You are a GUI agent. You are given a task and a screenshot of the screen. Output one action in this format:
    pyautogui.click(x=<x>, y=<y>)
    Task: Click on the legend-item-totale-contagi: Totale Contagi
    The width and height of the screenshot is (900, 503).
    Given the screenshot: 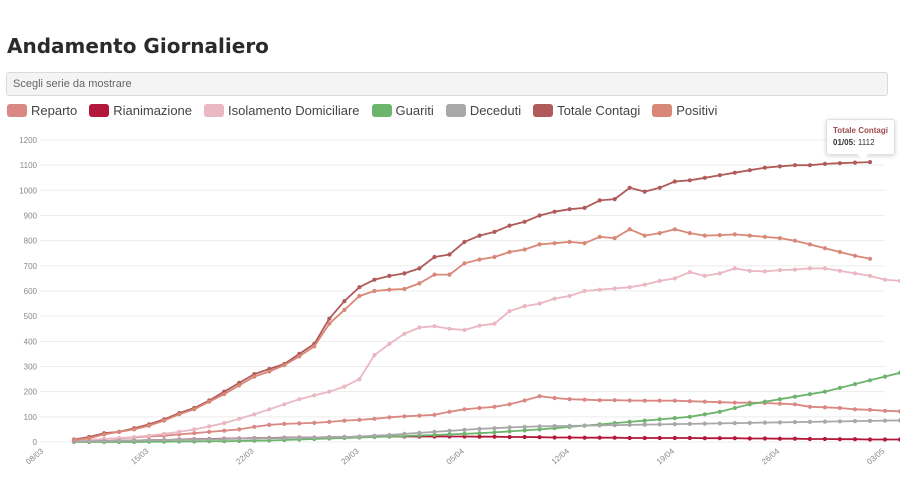 What is the action you would take?
    pyautogui.click(x=586, y=110)
    